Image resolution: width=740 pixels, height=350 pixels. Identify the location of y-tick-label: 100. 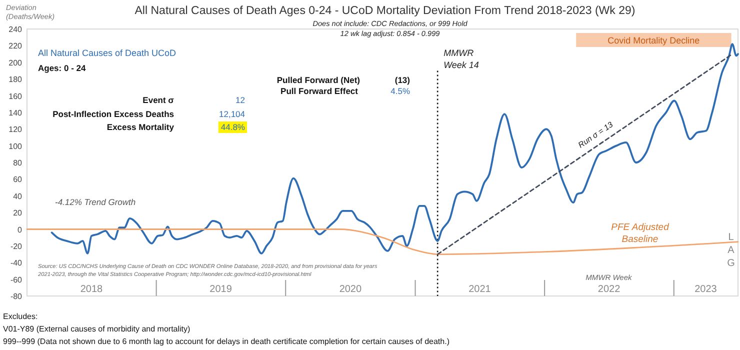
(15, 146).